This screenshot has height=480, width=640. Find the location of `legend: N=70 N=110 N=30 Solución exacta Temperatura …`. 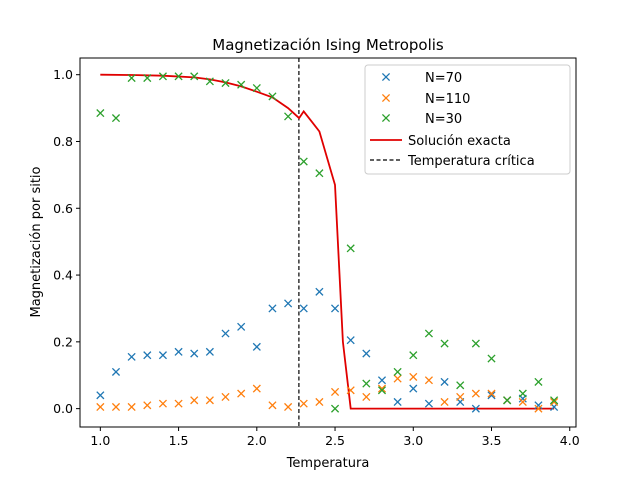

legend: N=70 N=110 N=30 Solución exacta Temperatura … is located at coordinates (467, 119).